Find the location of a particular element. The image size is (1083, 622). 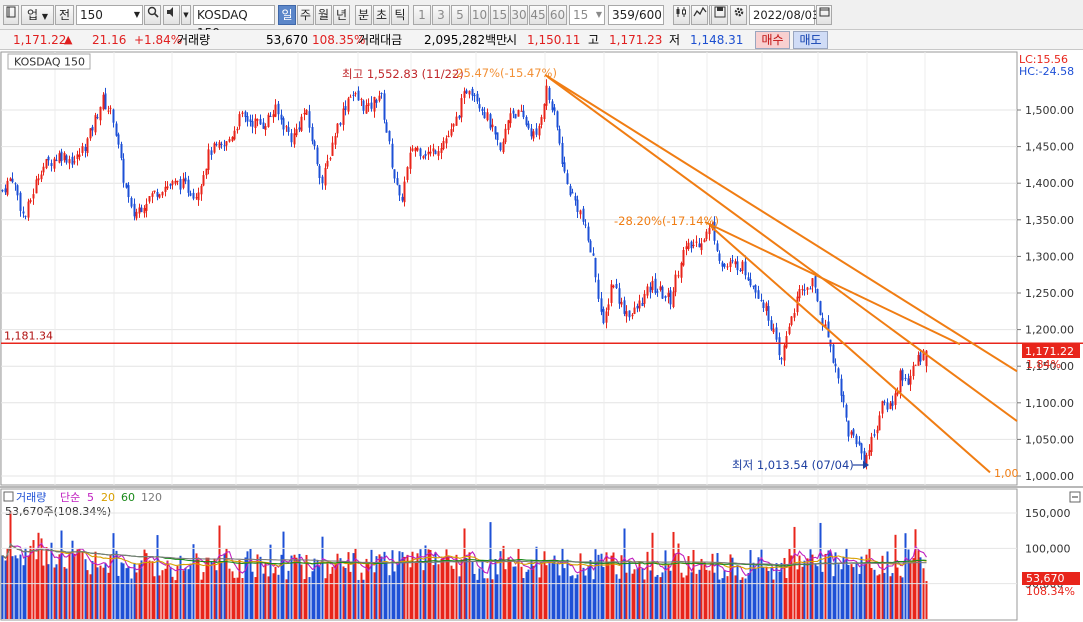

tab-year: 년 is located at coordinates (341, 15).